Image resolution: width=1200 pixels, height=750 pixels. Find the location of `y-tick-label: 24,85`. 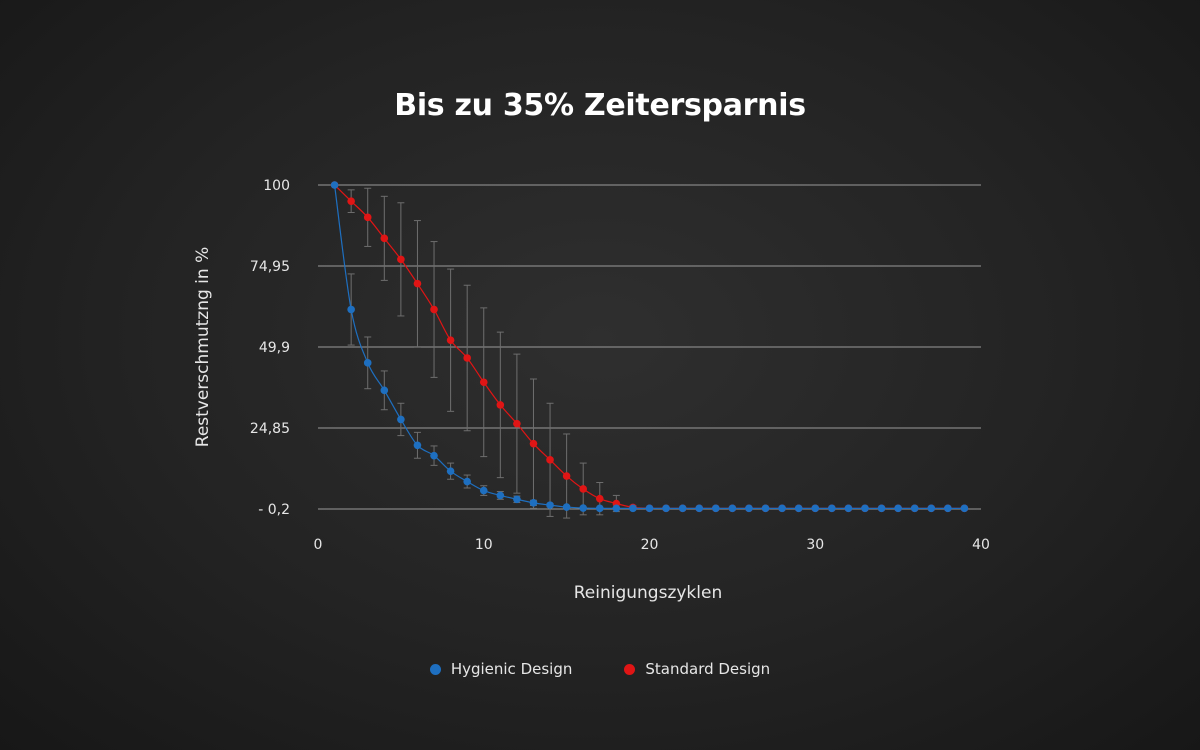

y-tick-label: 24,85 is located at coordinates (270, 429).